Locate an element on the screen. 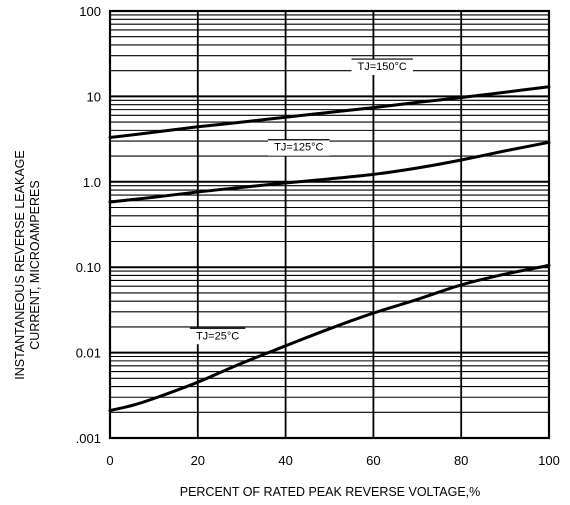  y-axis-title-line-2: CURRENT, MICROAMPERES is located at coordinates (35, 264).